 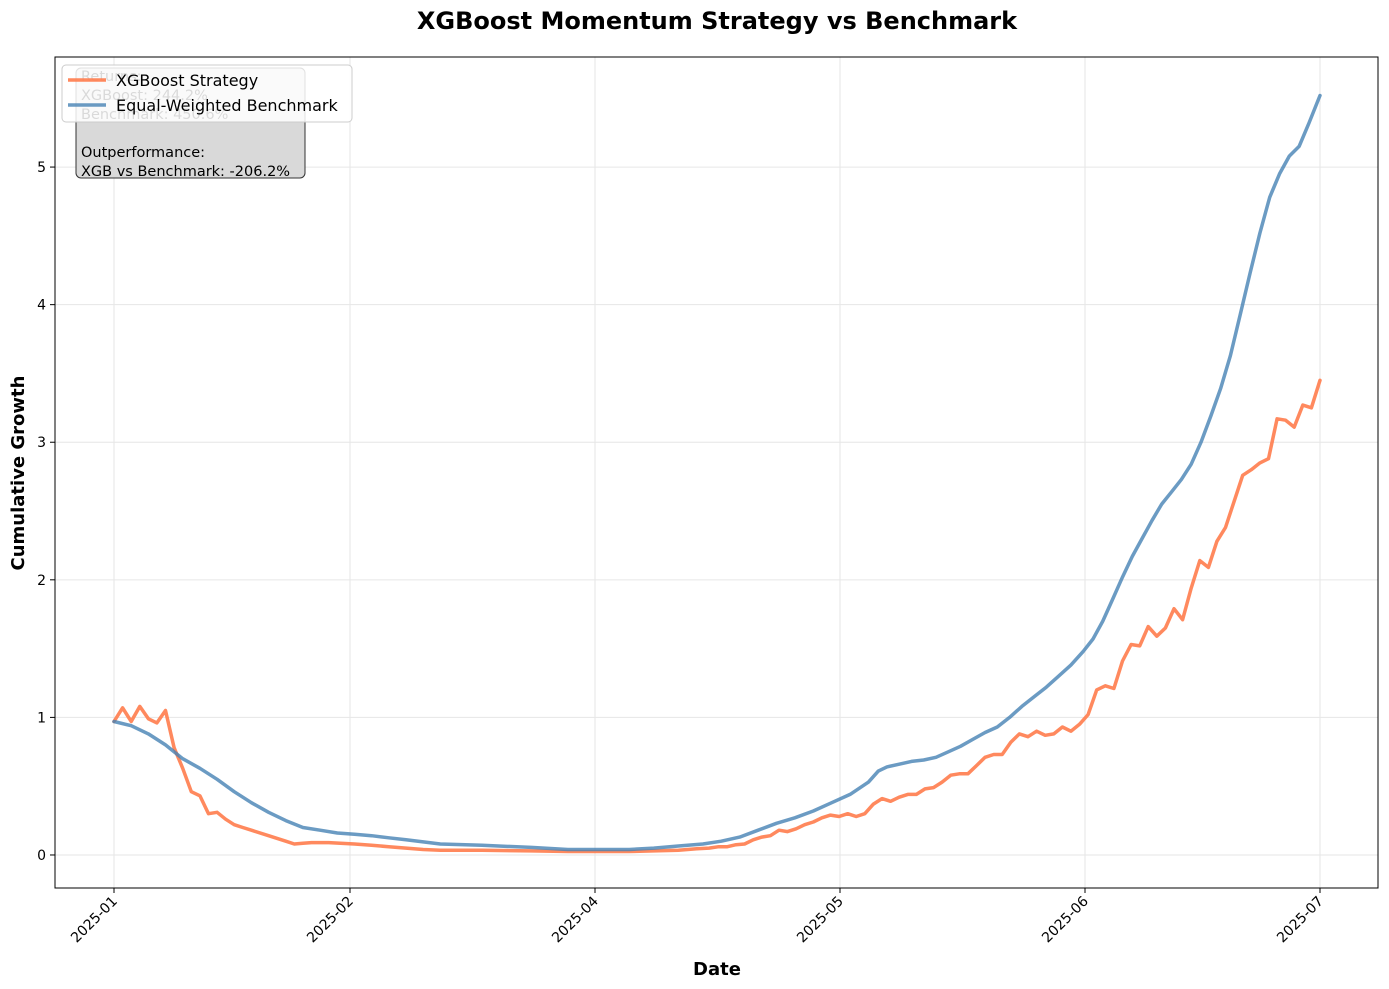 What do you see at coordinates (41, 718) in the screenshot?
I see `y-tick-label: 1` at bounding box center [41, 718].